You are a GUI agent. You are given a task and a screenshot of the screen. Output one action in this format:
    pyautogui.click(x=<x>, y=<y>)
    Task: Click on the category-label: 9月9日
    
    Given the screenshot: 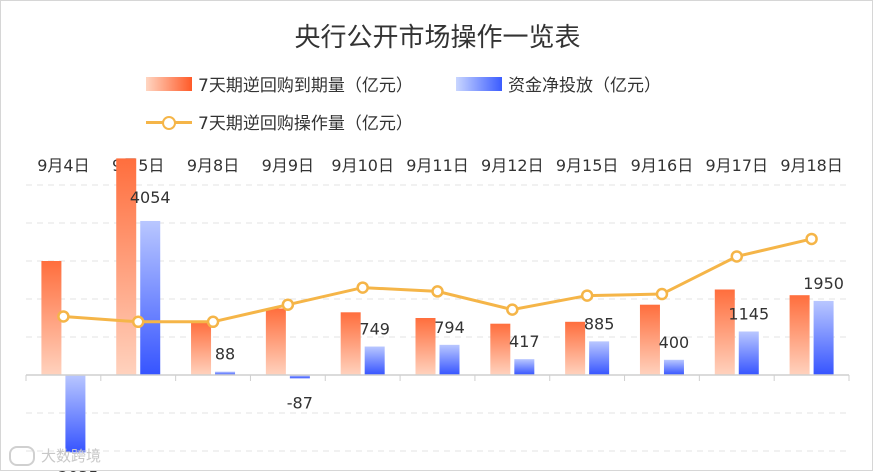 What is the action you would take?
    pyautogui.click(x=288, y=165)
    